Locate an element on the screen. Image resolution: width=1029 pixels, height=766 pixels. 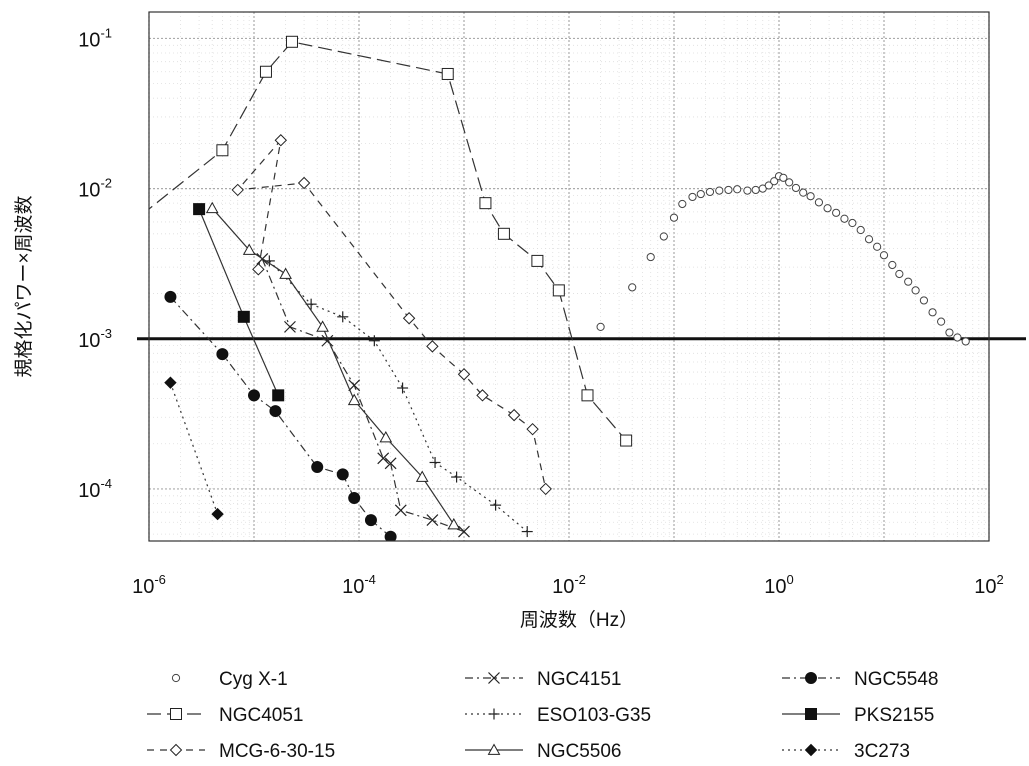
y-tick-label: 10⁻⁴ is located at coordinates (95, 489).